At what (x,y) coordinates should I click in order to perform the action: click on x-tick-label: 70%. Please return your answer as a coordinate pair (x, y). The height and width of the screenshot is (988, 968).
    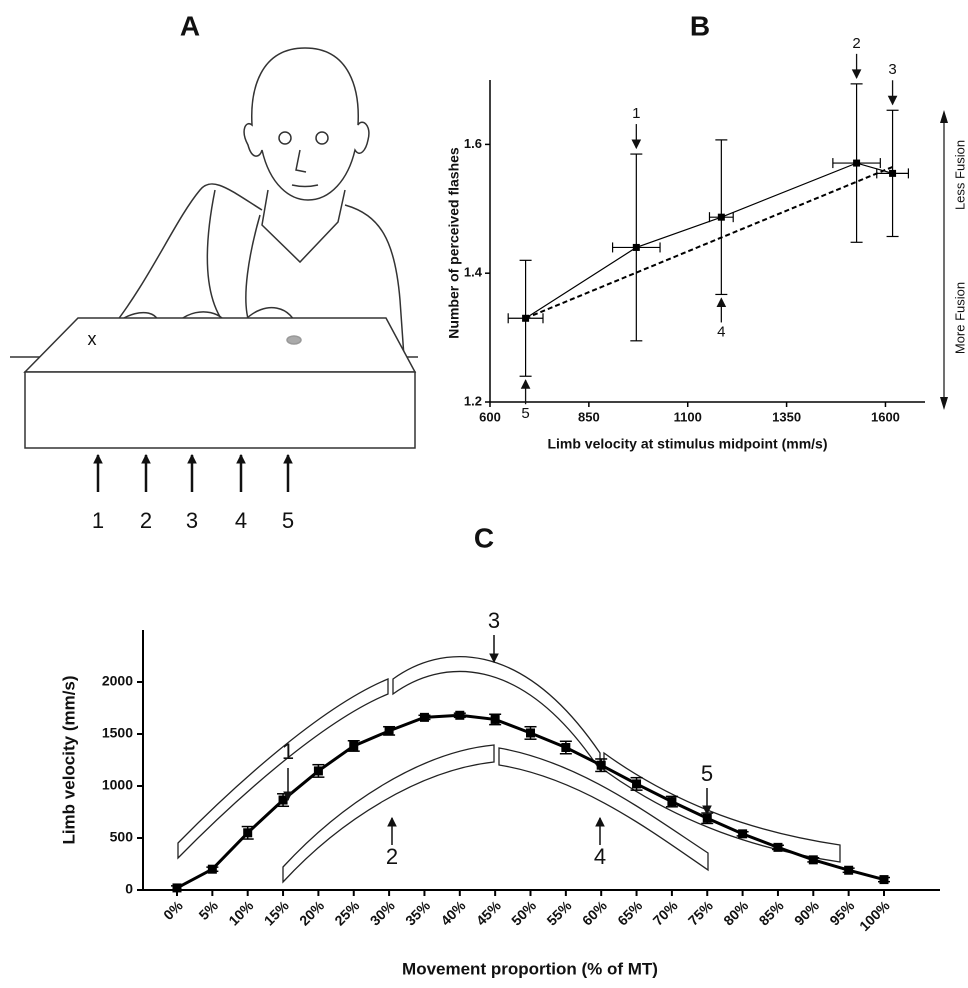
    Looking at the image, I should click on (666, 913).